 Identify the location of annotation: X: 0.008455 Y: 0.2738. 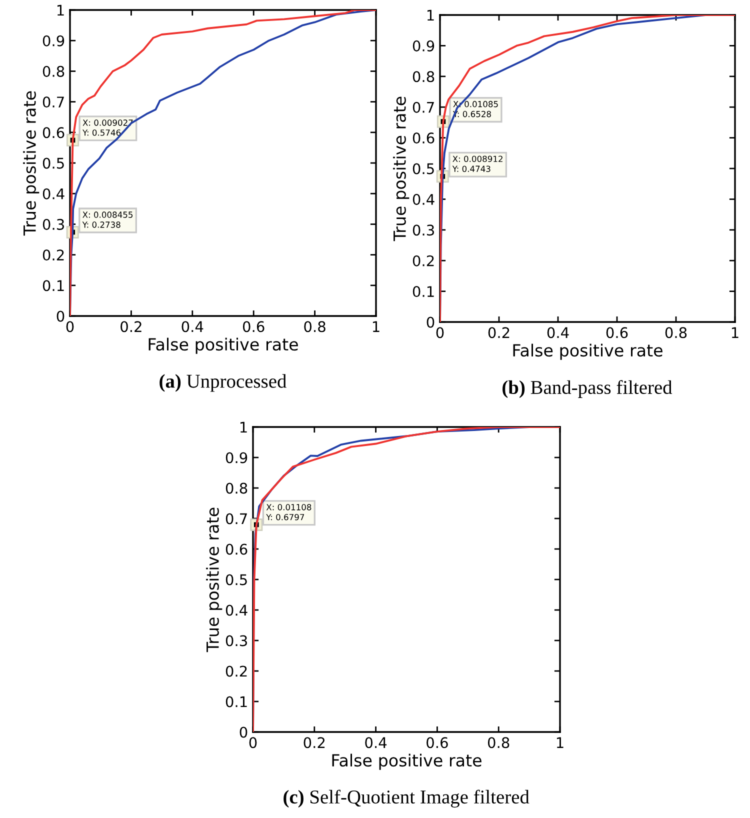
(107, 220).